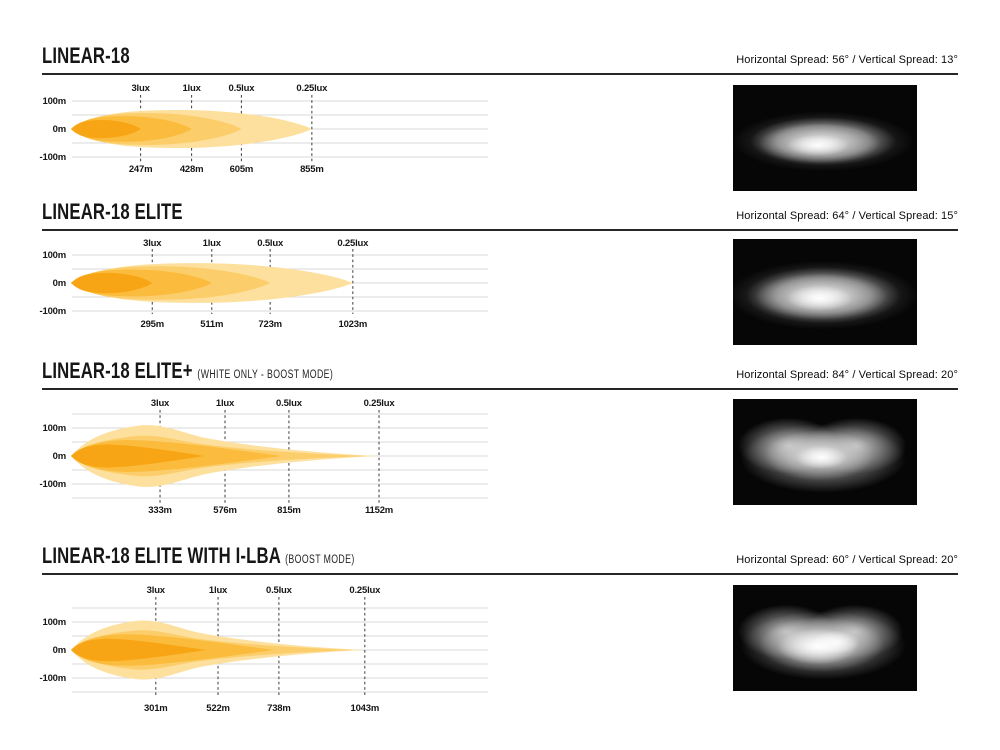  I want to click on section-title-text: LINEAR-18, so click(86, 55).